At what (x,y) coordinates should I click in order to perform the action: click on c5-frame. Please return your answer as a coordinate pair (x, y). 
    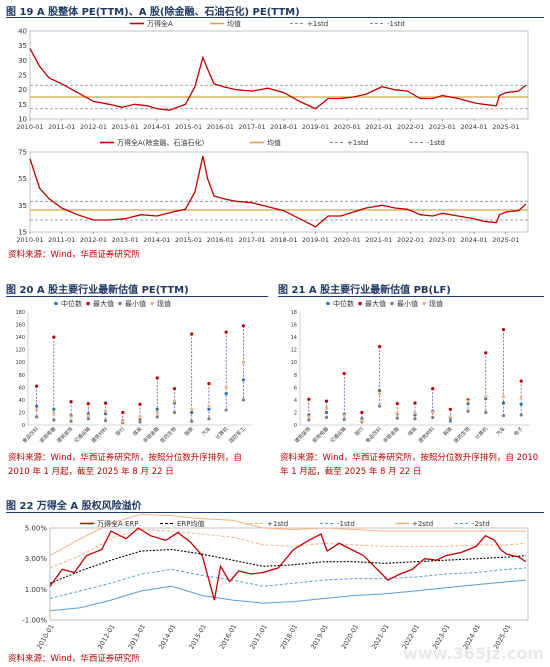
    Looking at the image, I should click on (289, 574).